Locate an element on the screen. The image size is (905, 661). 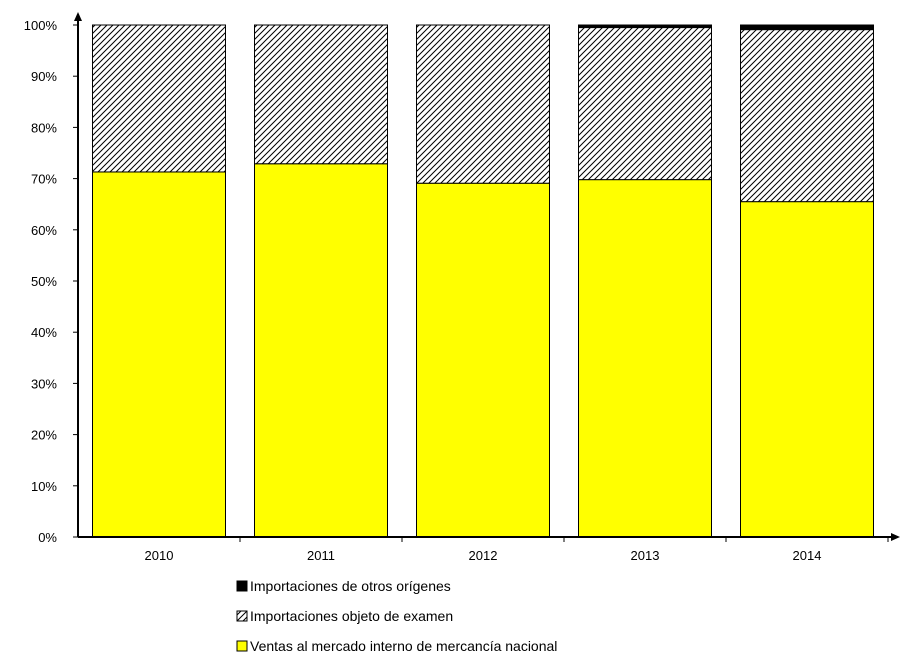
legend-label: Importaciones de otros orígenes is located at coordinates (350, 586).